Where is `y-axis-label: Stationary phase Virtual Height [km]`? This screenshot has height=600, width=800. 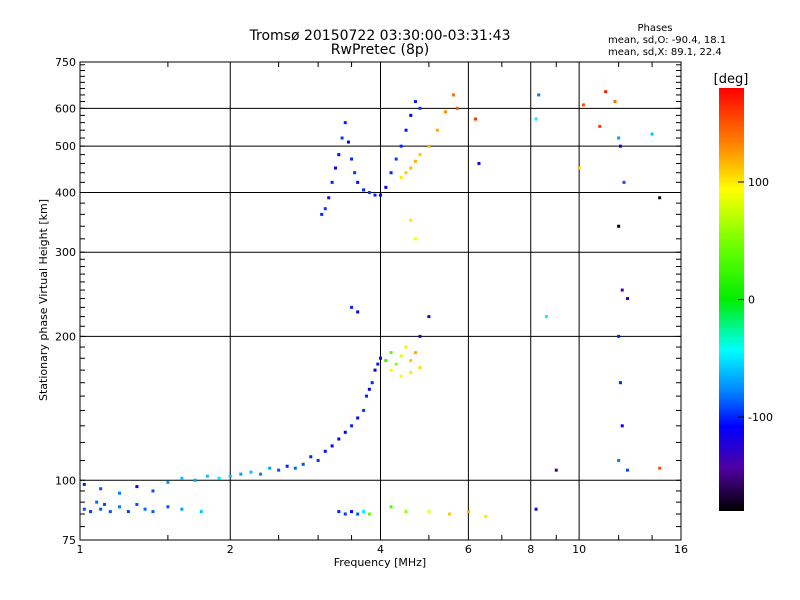 y-axis-label: Stationary phase Virtual Height [km] is located at coordinates (43, 300).